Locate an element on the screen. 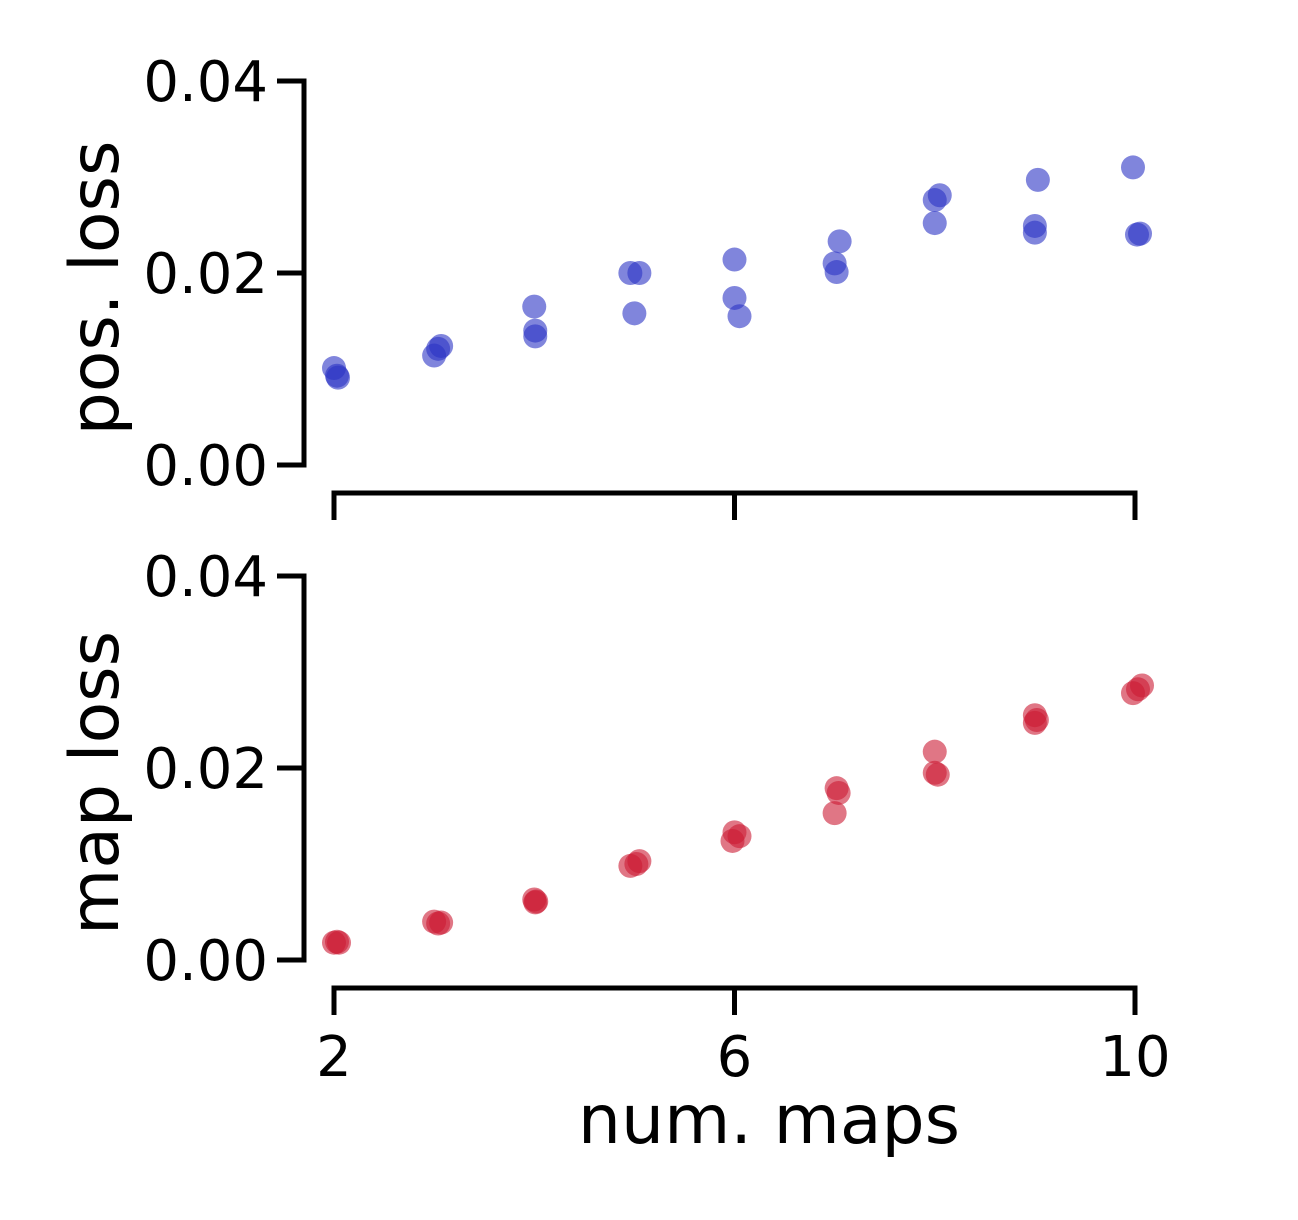  y-axis-label-map: map loss is located at coordinates (95, 783).